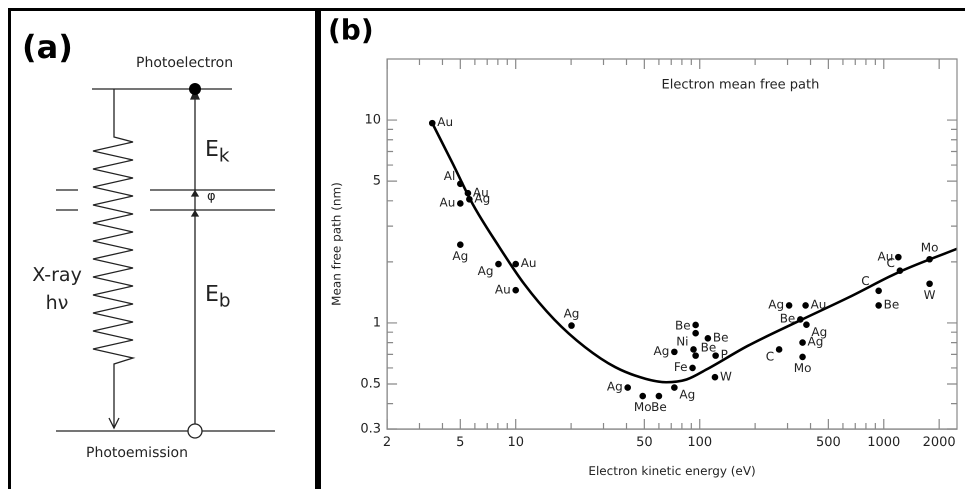 The width and height of the screenshot is (965, 489). I want to click on text: (a), so click(47, 47).